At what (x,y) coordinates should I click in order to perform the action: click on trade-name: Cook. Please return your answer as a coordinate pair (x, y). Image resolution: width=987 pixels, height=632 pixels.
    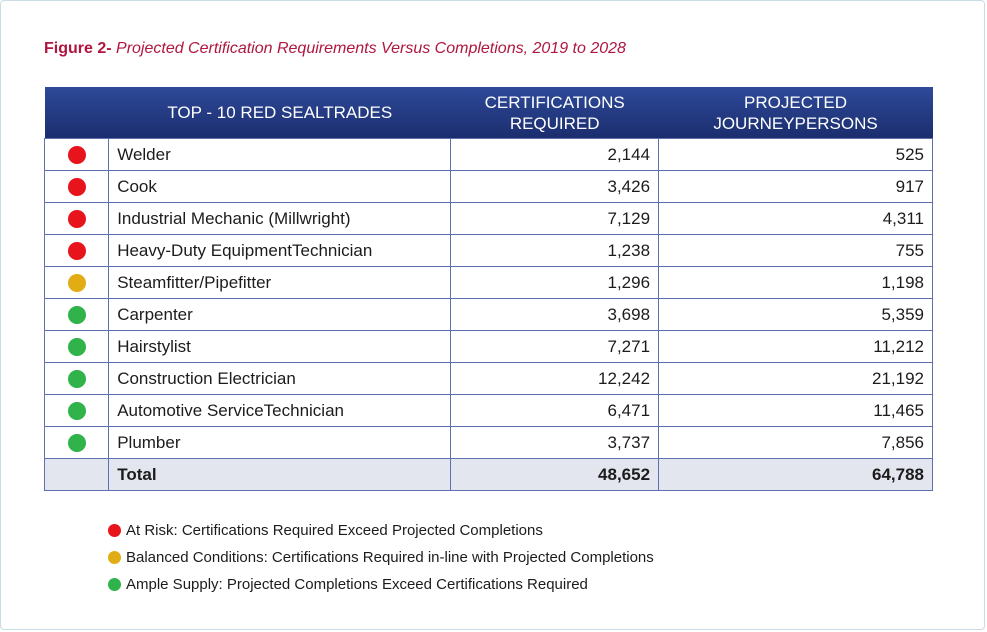
    Looking at the image, I should click on (280, 186).